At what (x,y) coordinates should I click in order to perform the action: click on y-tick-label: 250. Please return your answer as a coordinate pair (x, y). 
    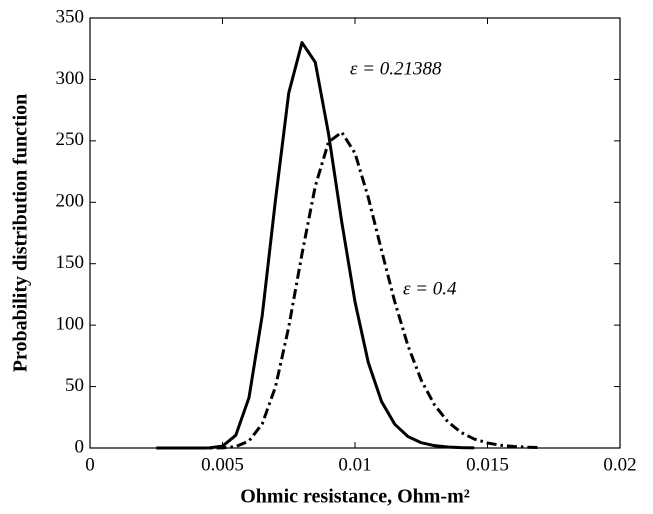
    Looking at the image, I should click on (70, 139).